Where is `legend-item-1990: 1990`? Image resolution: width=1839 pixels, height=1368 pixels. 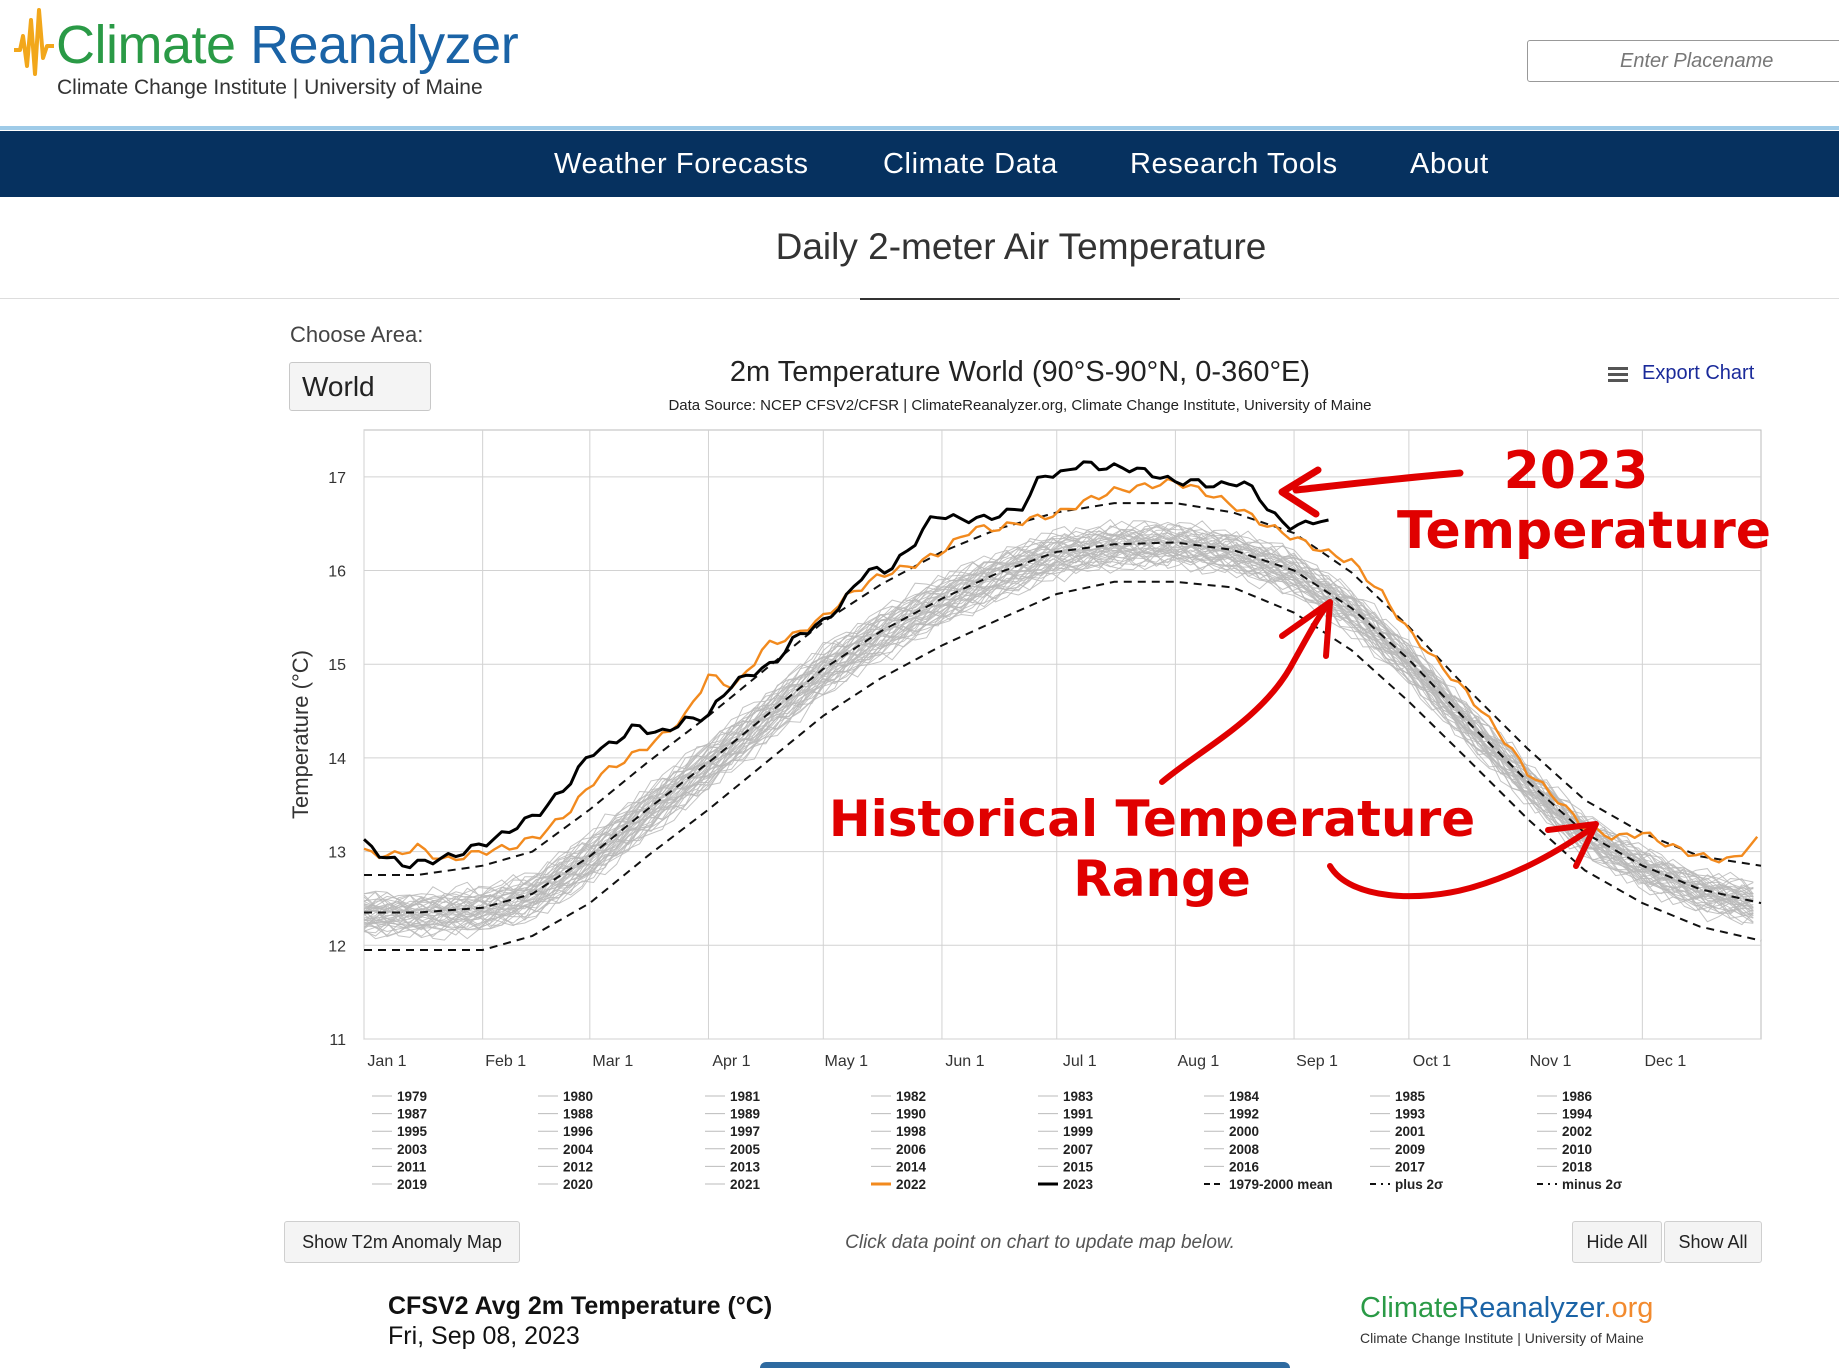 legend-item-1990: 1990 is located at coordinates (911, 1114).